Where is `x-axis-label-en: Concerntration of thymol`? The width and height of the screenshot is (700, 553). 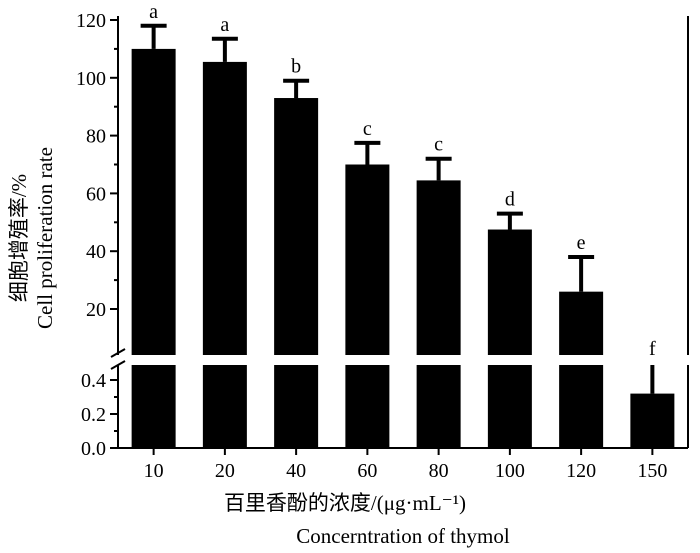
x-axis-label-en: Concerntration of thymol is located at coordinates (403, 536).